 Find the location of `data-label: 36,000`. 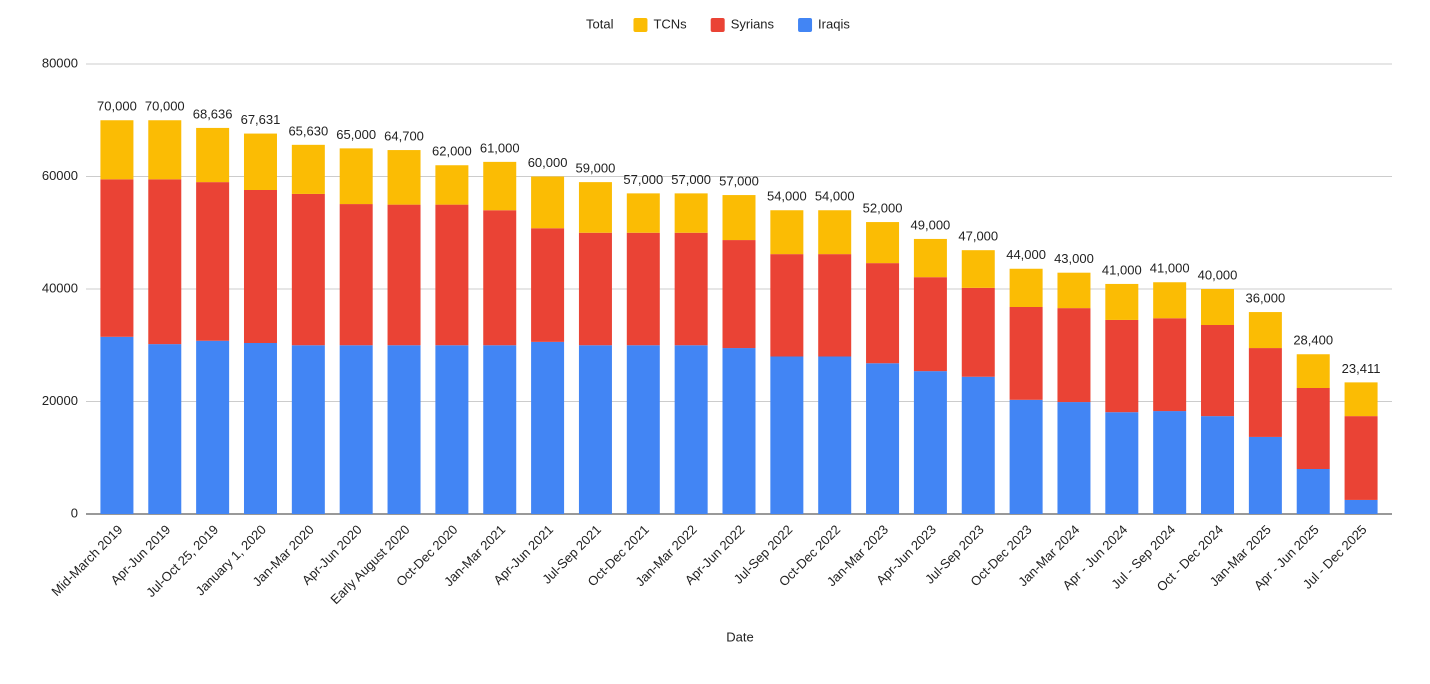

data-label: 36,000 is located at coordinates (1265, 298).